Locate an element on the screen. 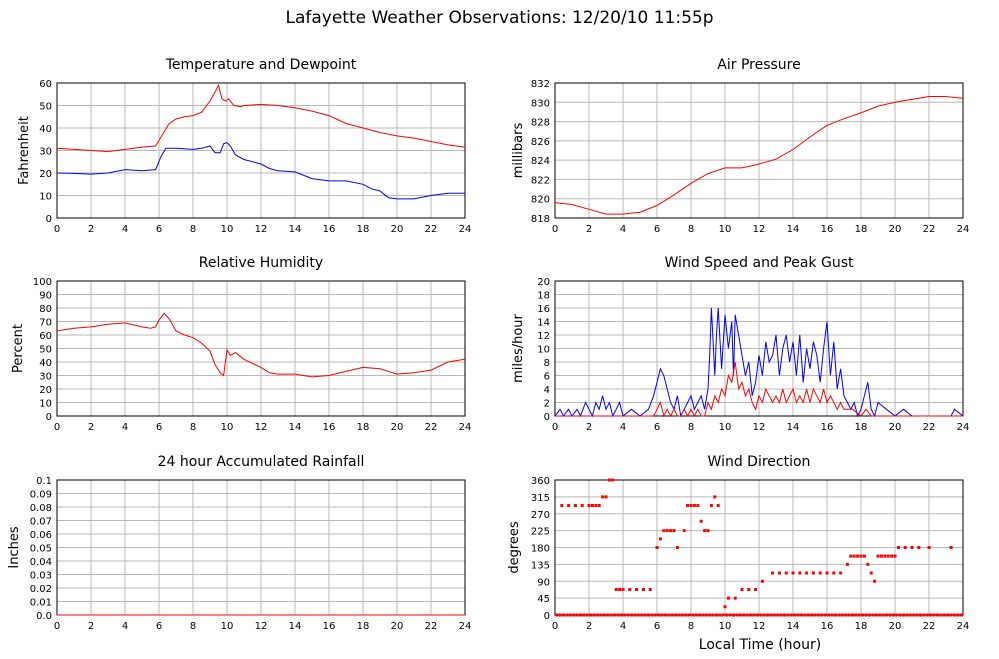 Image resolution: width=999 pixels, height=659 pixels. y-tick-label: 12 is located at coordinates (543, 336).